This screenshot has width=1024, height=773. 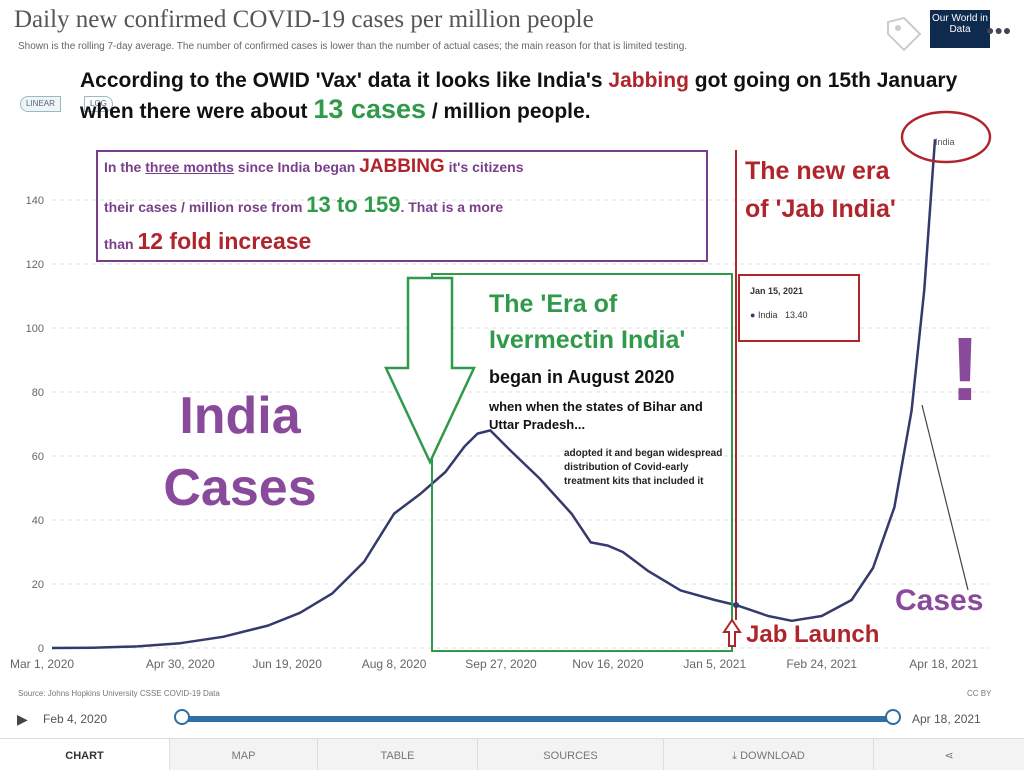 What do you see at coordinates (452, 207) in the screenshot?
I see `months-l2-post: . That is a more` at bounding box center [452, 207].